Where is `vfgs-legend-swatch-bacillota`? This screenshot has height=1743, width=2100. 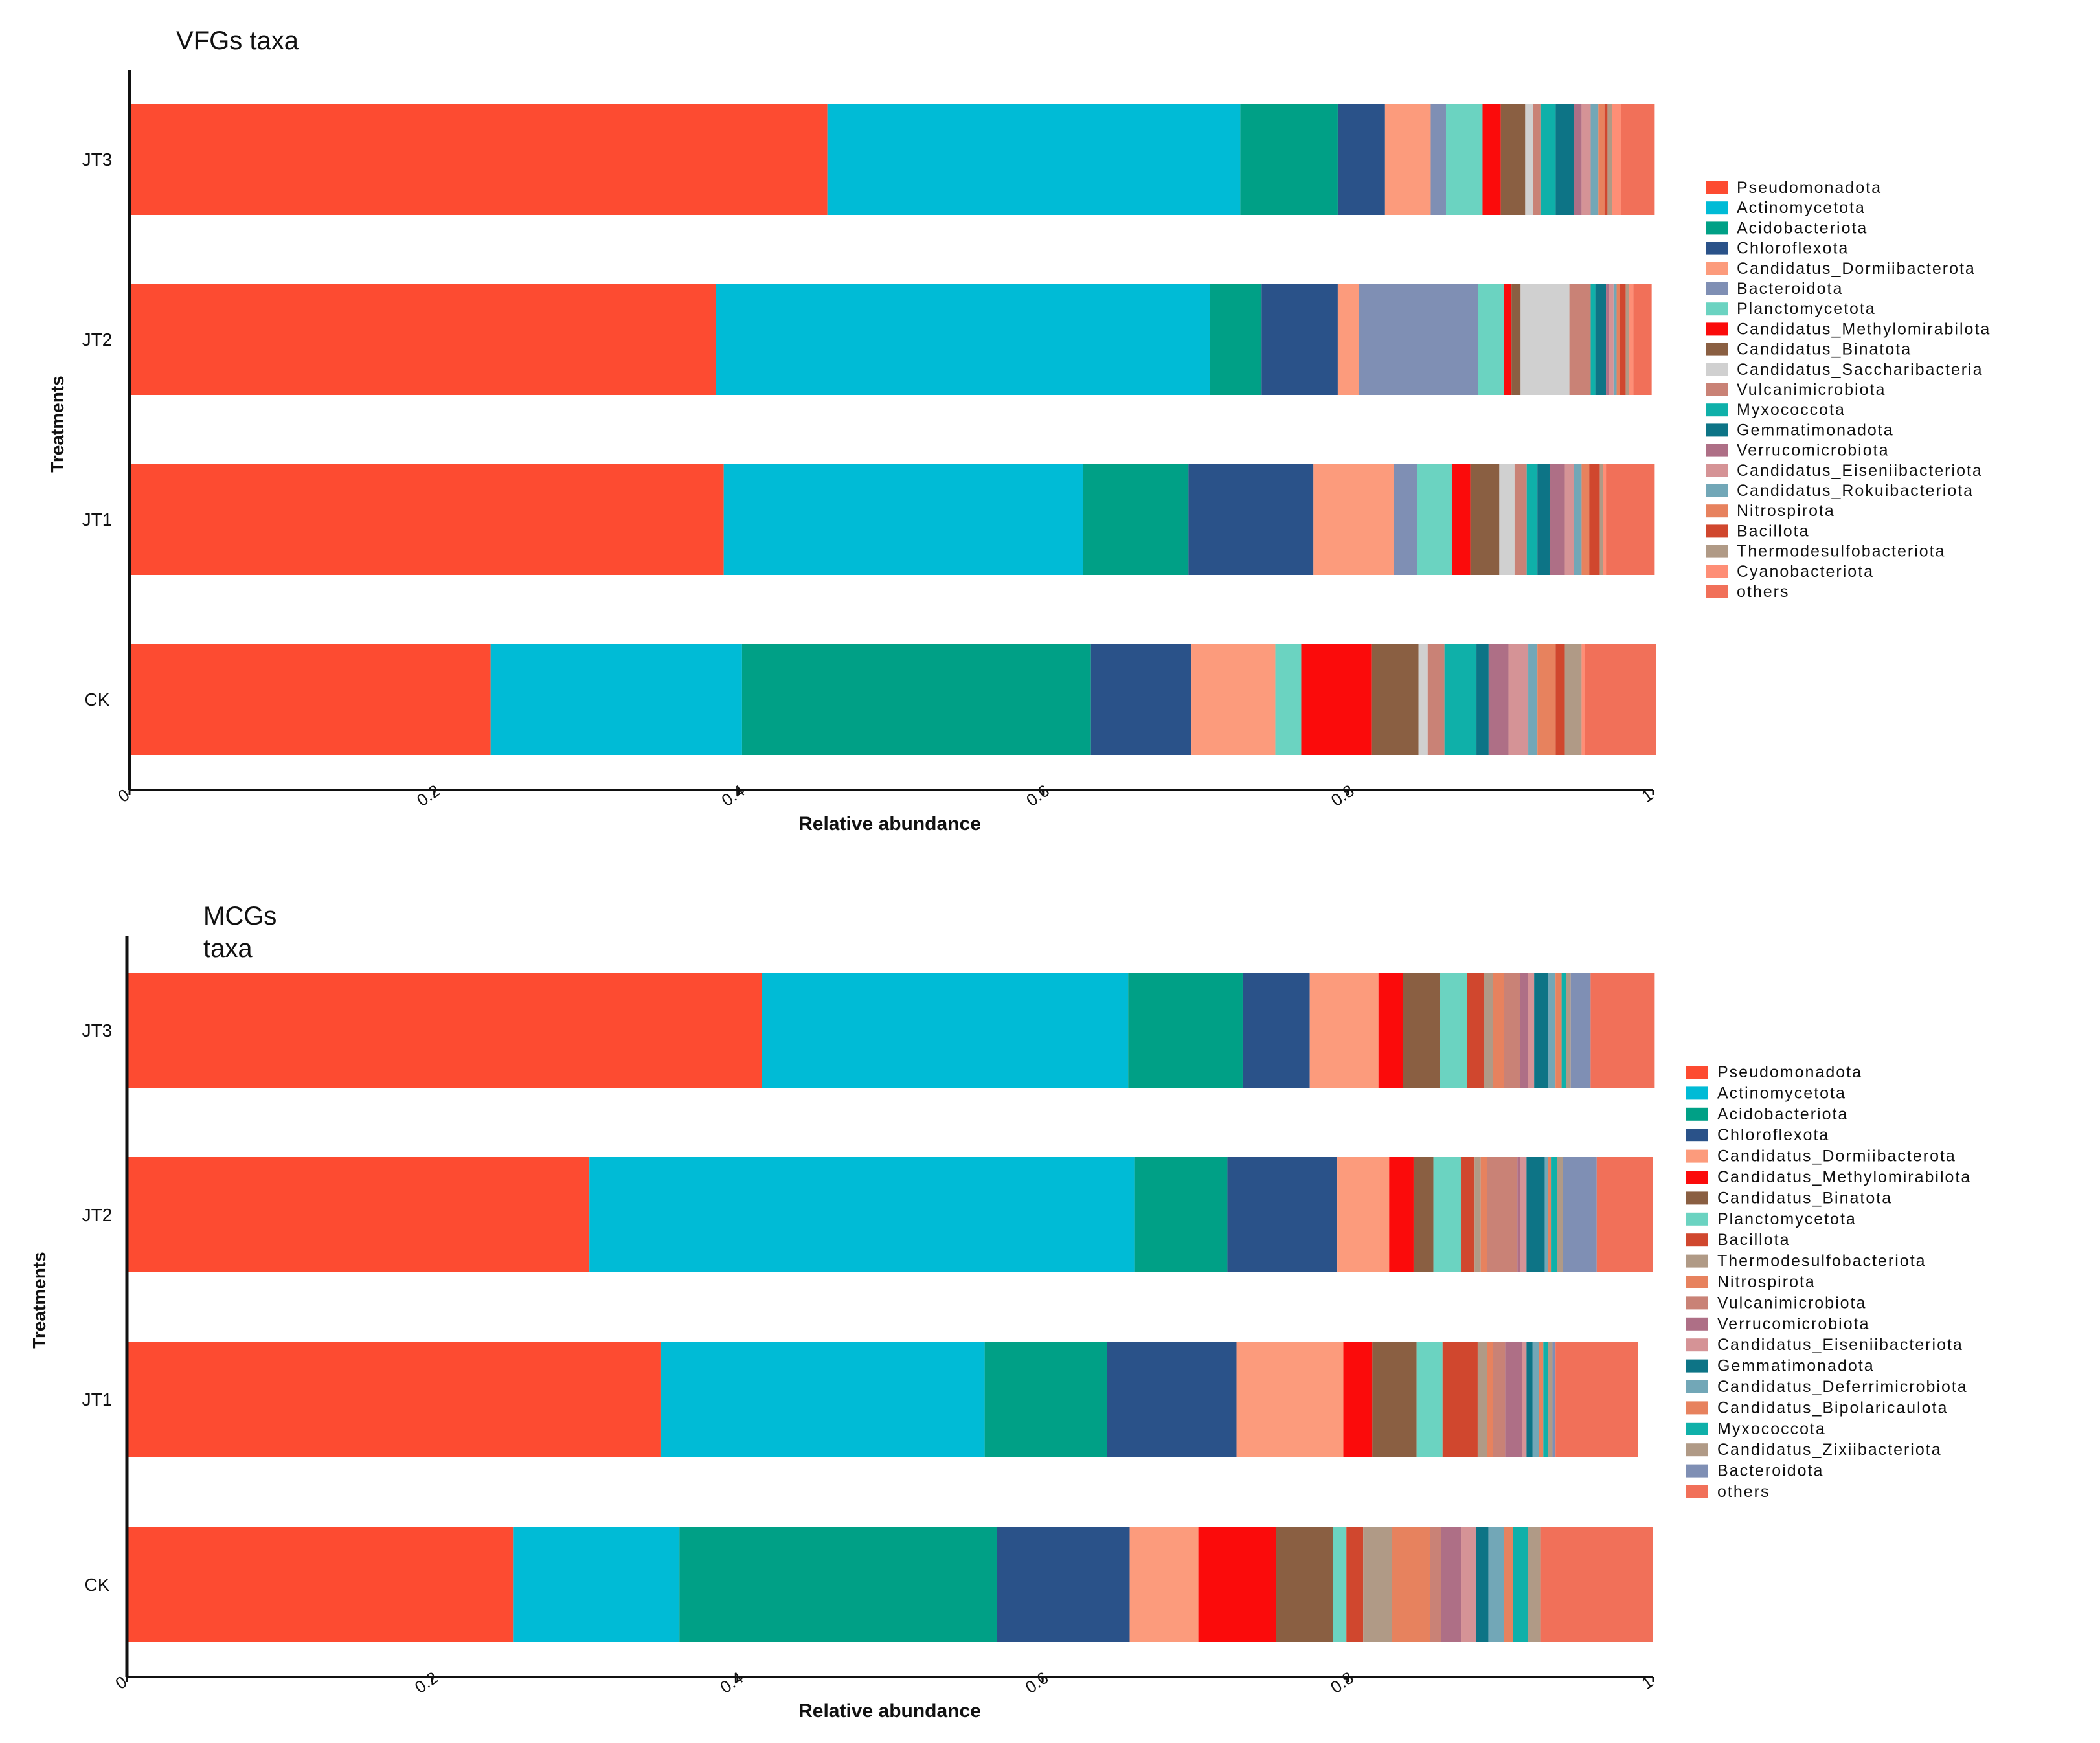 vfgs-legend-swatch-bacillota is located at coordinates (1717, 531).